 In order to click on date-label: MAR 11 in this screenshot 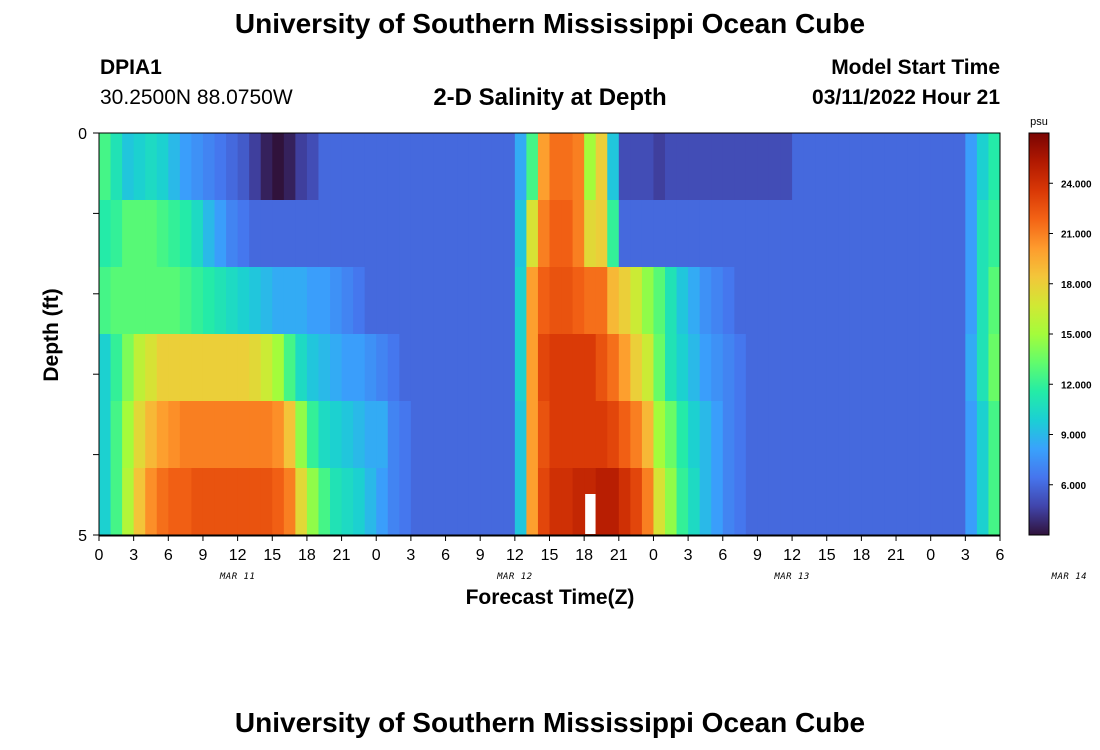, I will do `click(237, 577)`.